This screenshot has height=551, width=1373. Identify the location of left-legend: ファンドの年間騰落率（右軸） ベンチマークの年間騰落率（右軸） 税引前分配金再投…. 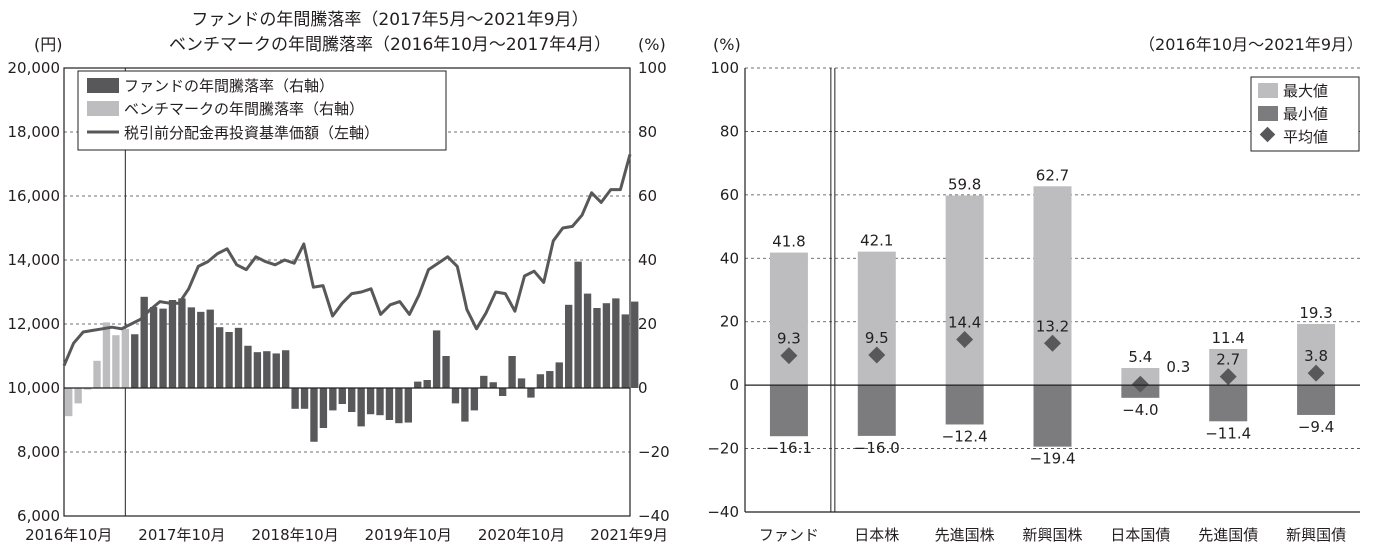
(262, 110).